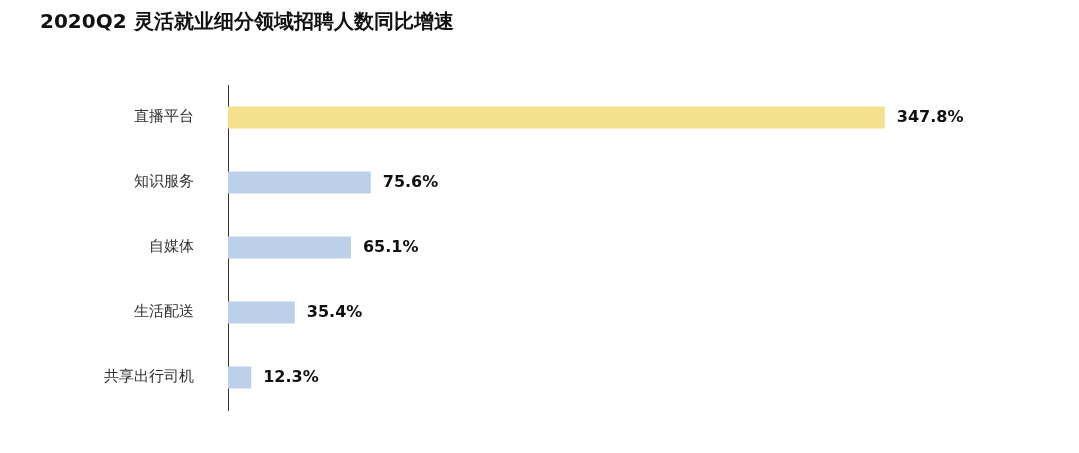 The image size is (1079, 453). What do you see at coordinates (164, 116) in the screenshot?
I see `y-tick-label: 直播平台` at bounding box center [164, 116].